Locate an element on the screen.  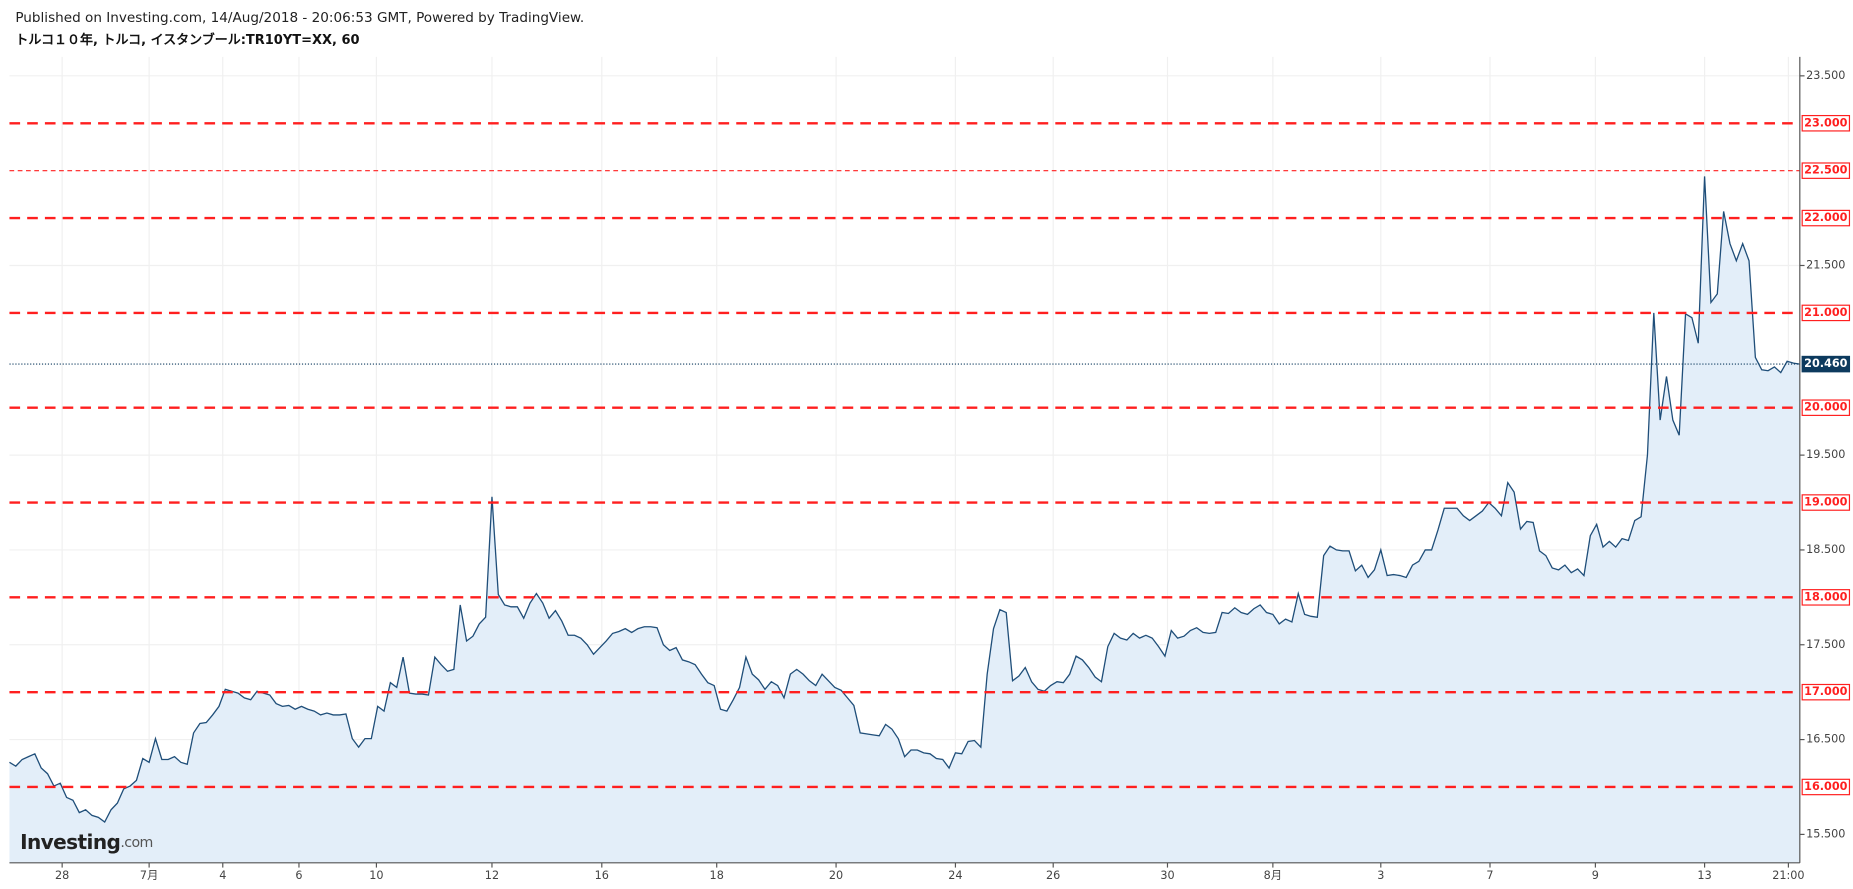
y-tick-label: 19.500 is located at coordinates (1825, 454).